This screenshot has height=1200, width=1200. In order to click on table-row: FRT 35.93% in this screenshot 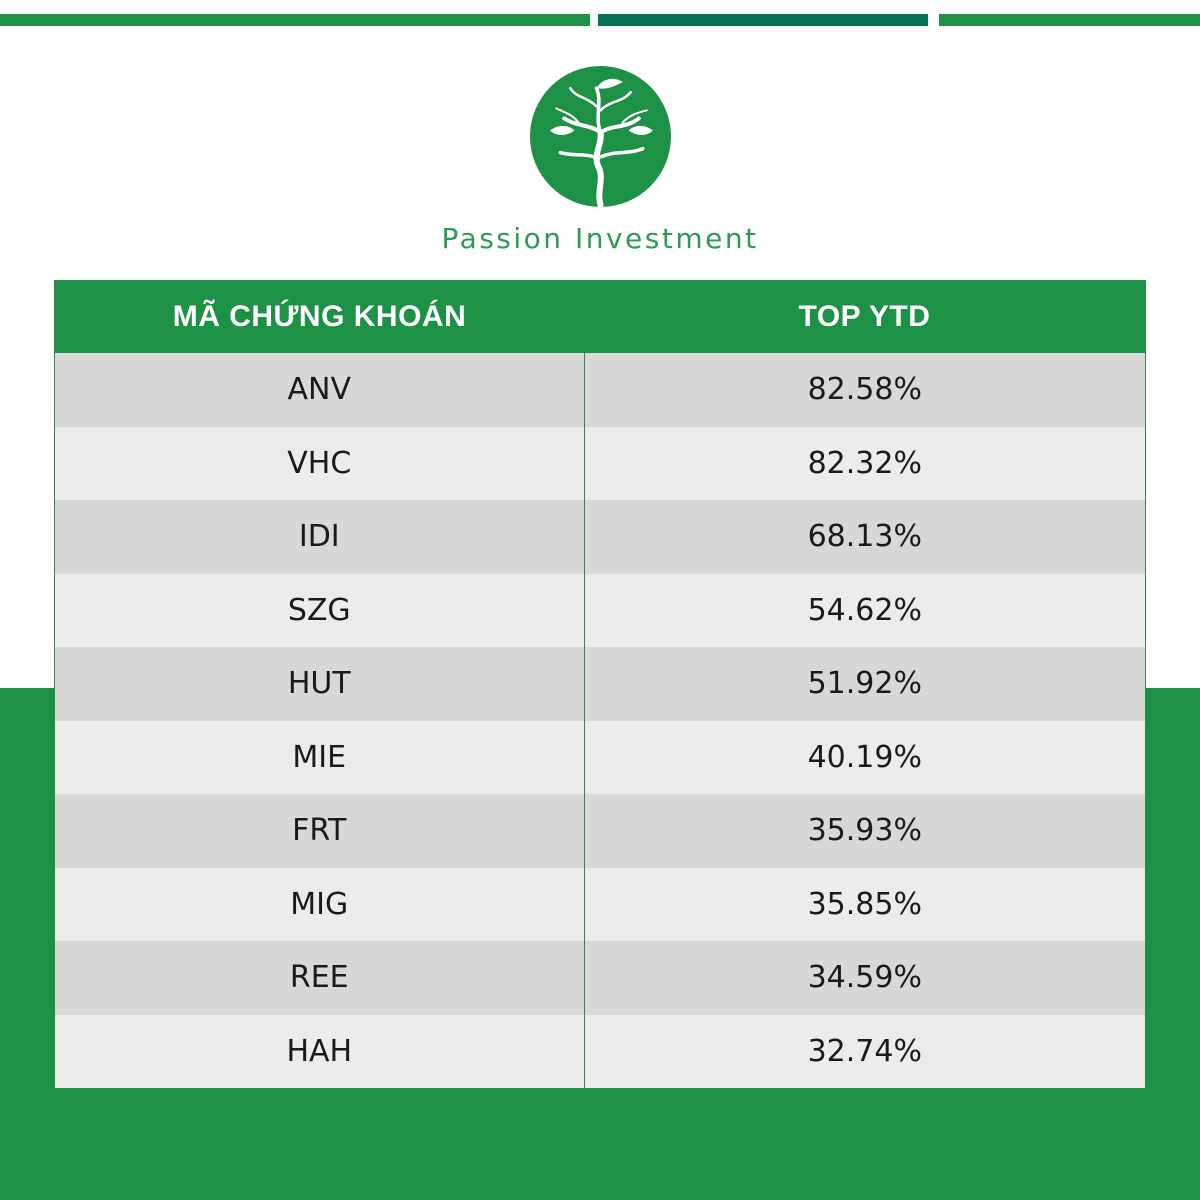, I will do `click(600, 831)`.